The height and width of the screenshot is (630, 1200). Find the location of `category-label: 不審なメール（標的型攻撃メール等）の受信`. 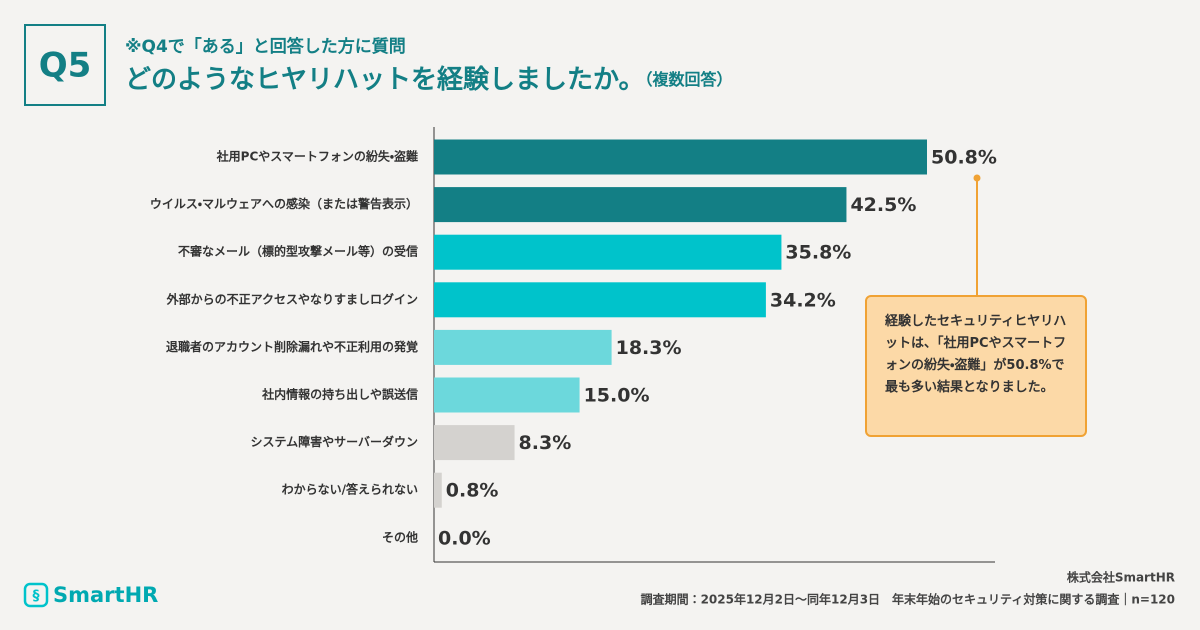

category-label: 不審なメール（標的型攻撃メール等）の受信 is located at coordinates (298, 251).